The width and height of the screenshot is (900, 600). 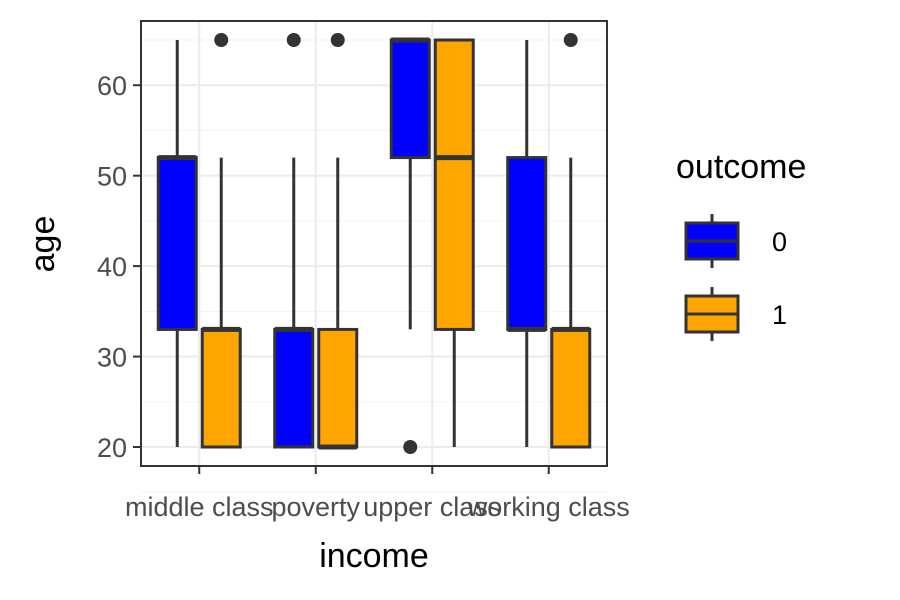 What do you see at coordinates (735, 241) in the screenshot?
I see `legend-item-0: 0` at bounding box center [735, 241].